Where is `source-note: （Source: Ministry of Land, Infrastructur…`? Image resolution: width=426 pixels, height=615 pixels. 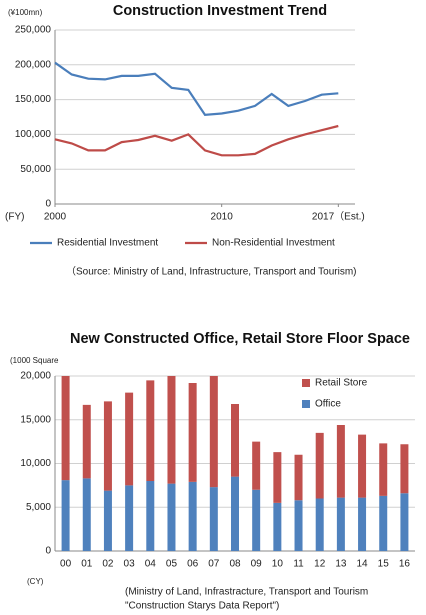 source-note: （Source: Ministry of Land, Infrastructur… is located at coordinates (211, 272).